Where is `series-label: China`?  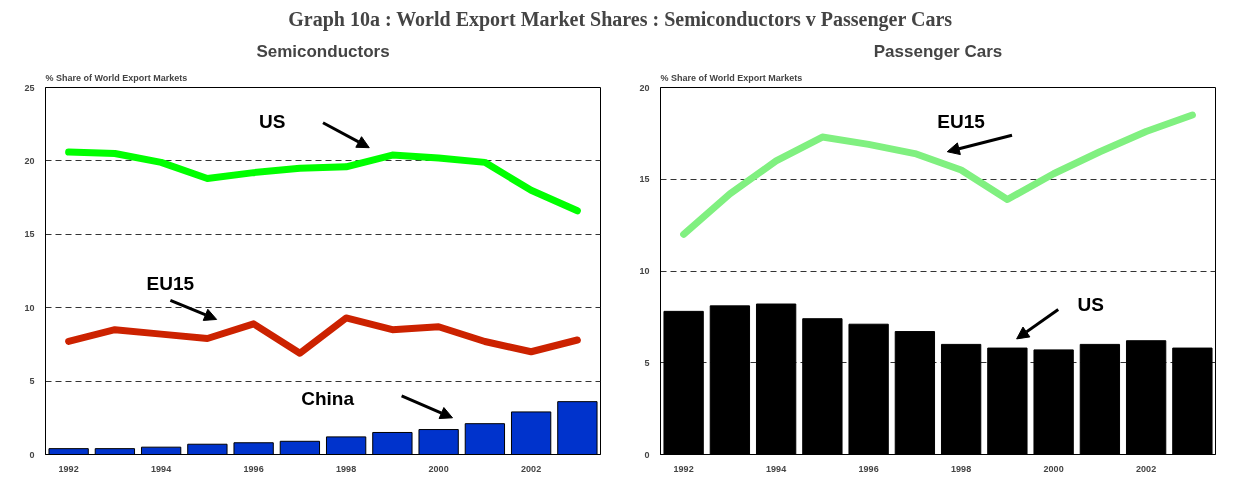 series-label: China is located at coordinates (328, 398).